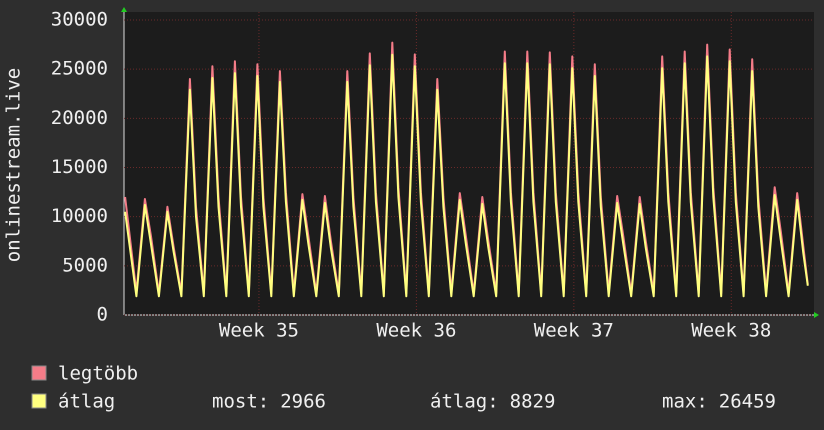 The height and width of the screenshot is (430, 824). Describe the element at coordinates (79, 69) in the screenshot. I see `y-tick-label: 25000` at that location.